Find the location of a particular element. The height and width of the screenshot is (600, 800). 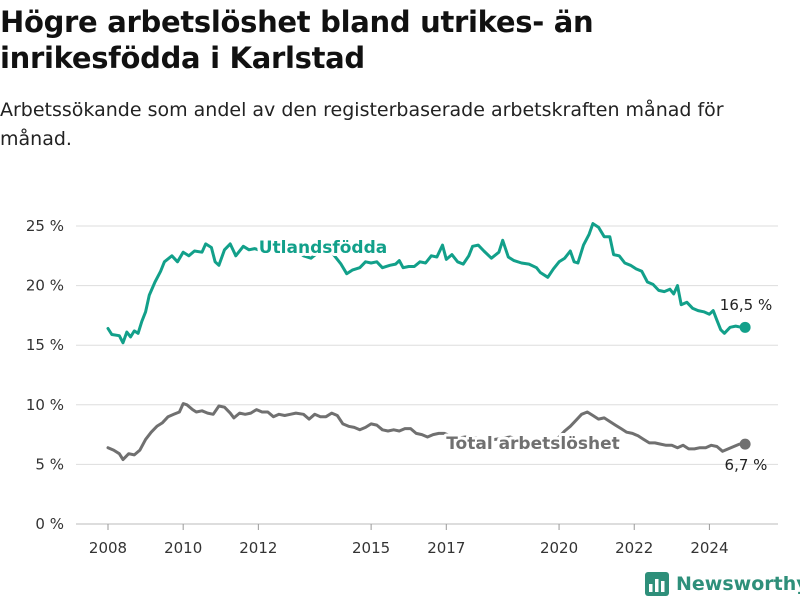

y-tick-label: 20 % is located at coordinates (45, 286).